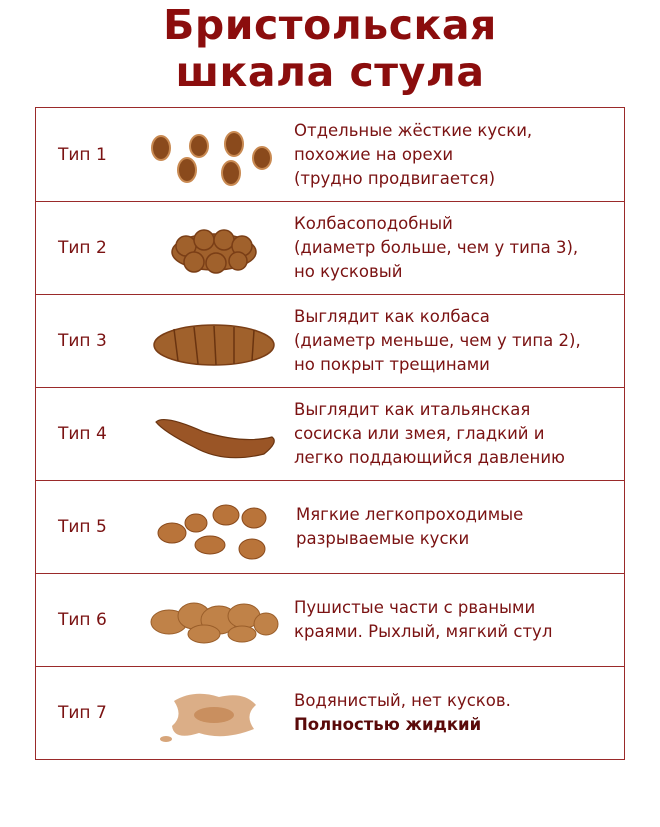 The image size is (660, 827). I want to click on type-4-stool-illustration, so click(215, 439).